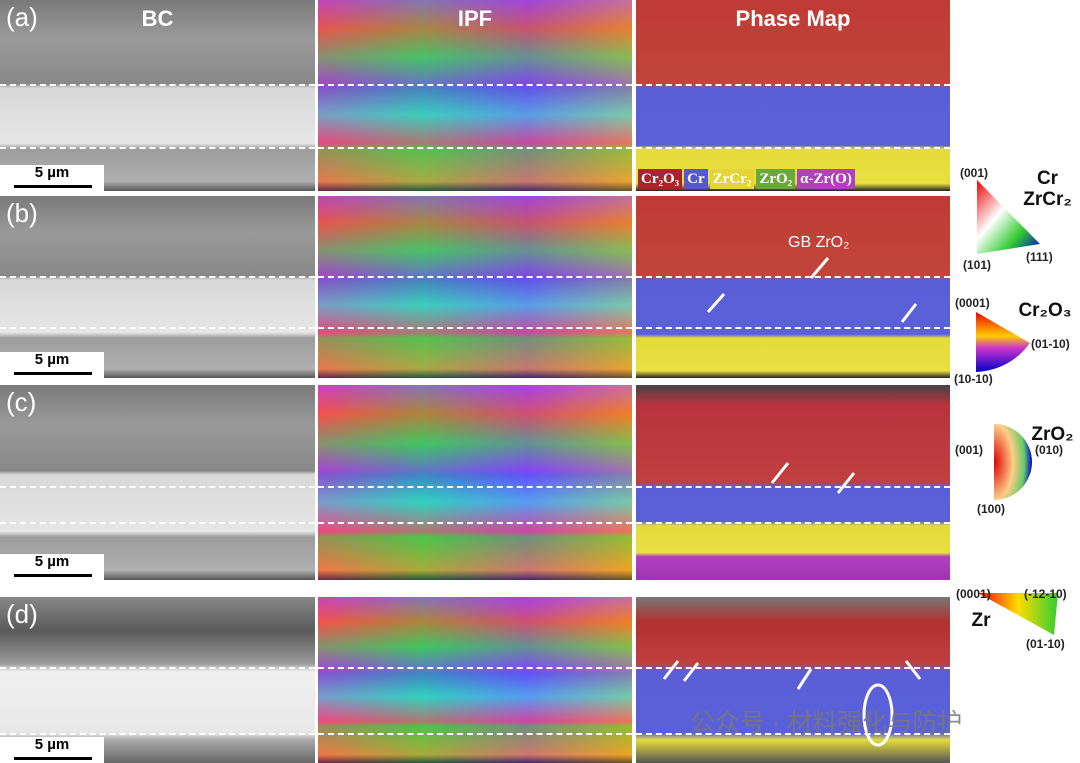 This screenshot has width=1080, height=763. Describe the element at coordinates (157, 482) in the screenshot. I see `bc-panel-c: (c) 5 µm` at that location.